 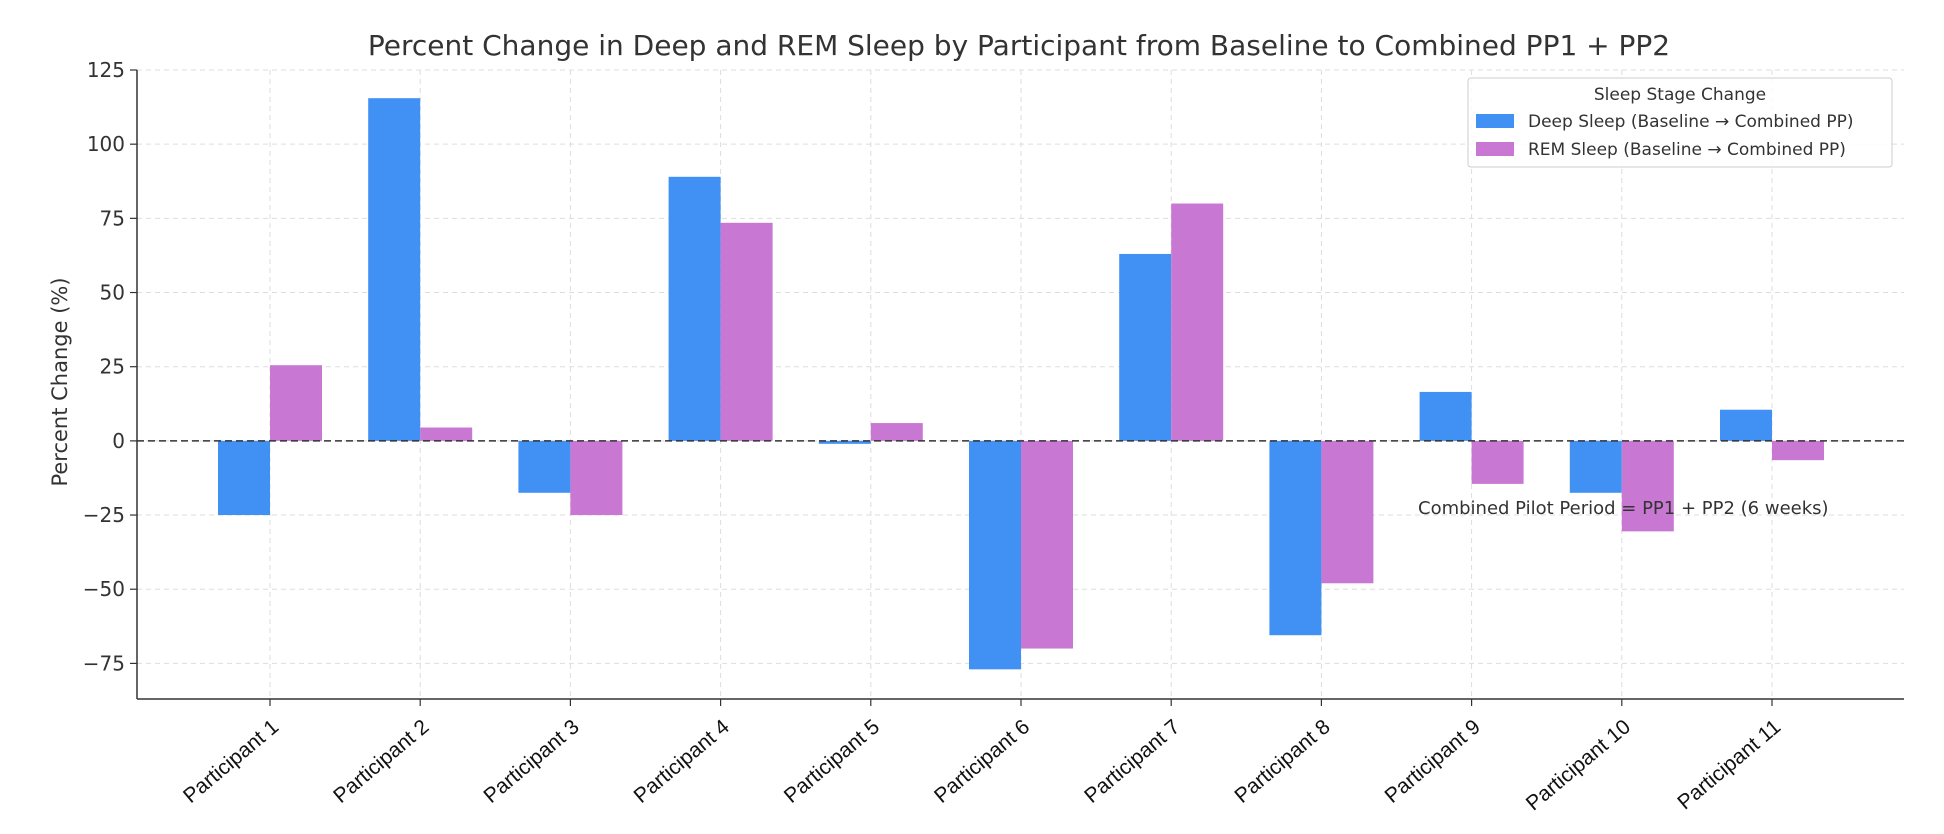 I want to click on y-tick-label: 75, so click(x=112, y=218).